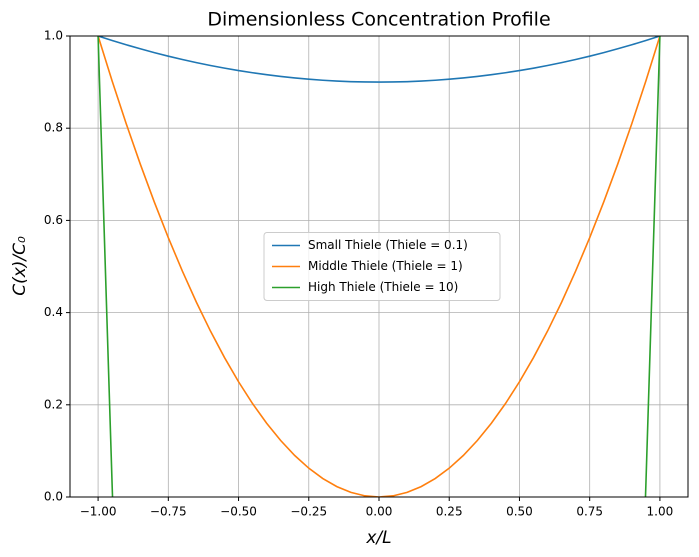 The image size is (699, 557). What do you see at coordinates (388, 245) in the screenshot?
I see `legend-label: Small Thiele (Thiele = 0.1)` at bounding box center [388, 245].